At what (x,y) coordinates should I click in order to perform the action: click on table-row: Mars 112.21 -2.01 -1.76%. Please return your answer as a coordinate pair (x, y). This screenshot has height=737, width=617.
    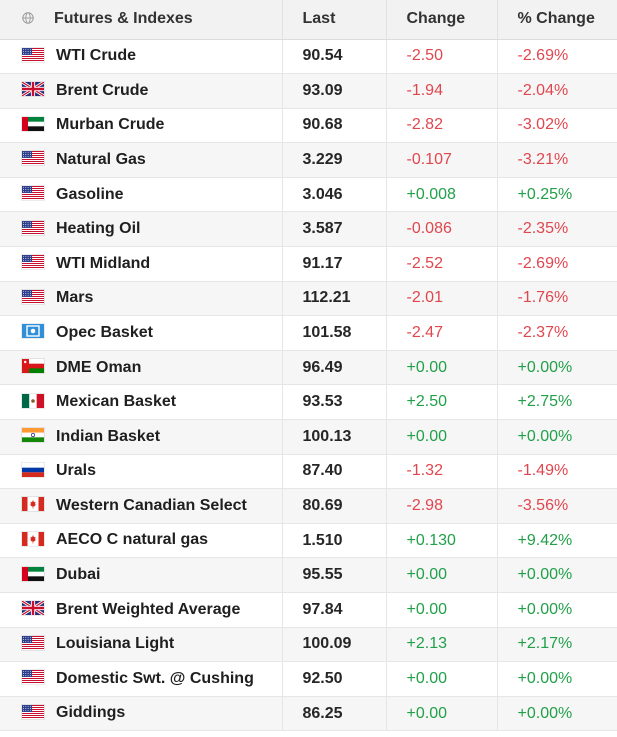
    Looking at the image, I should click on (308, 299).